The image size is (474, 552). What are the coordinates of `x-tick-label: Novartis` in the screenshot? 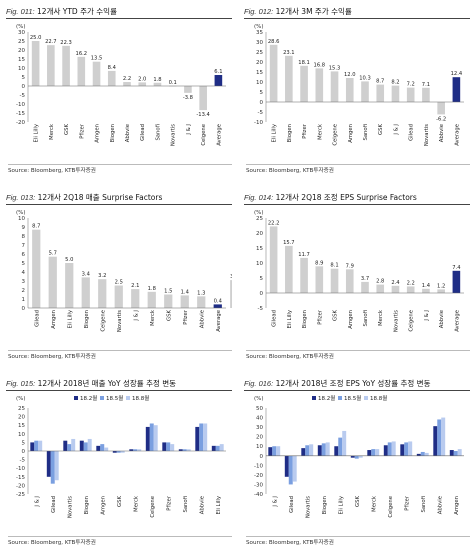 It's located at (174, 135).